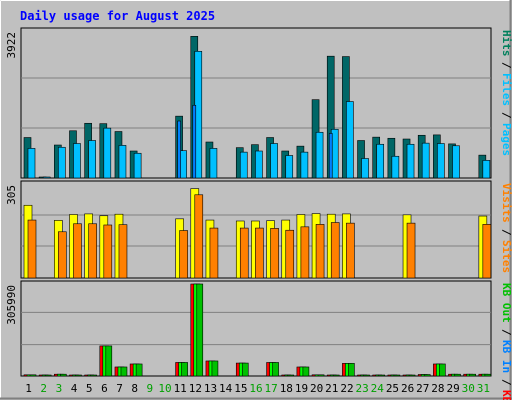 The width and height of the screenshot is (512, 405). Describe the element at coordinates (134, 388) in the screenshot. I see `x-tick-label-8: 8` at that location.